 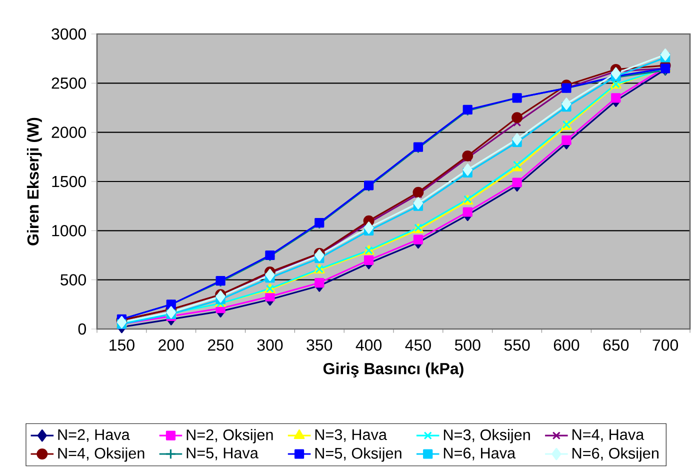 What do you see at coordinates (517, 345) in the screenshot?
I see `x-tick-label: 550` at bounding box center [517, 345].